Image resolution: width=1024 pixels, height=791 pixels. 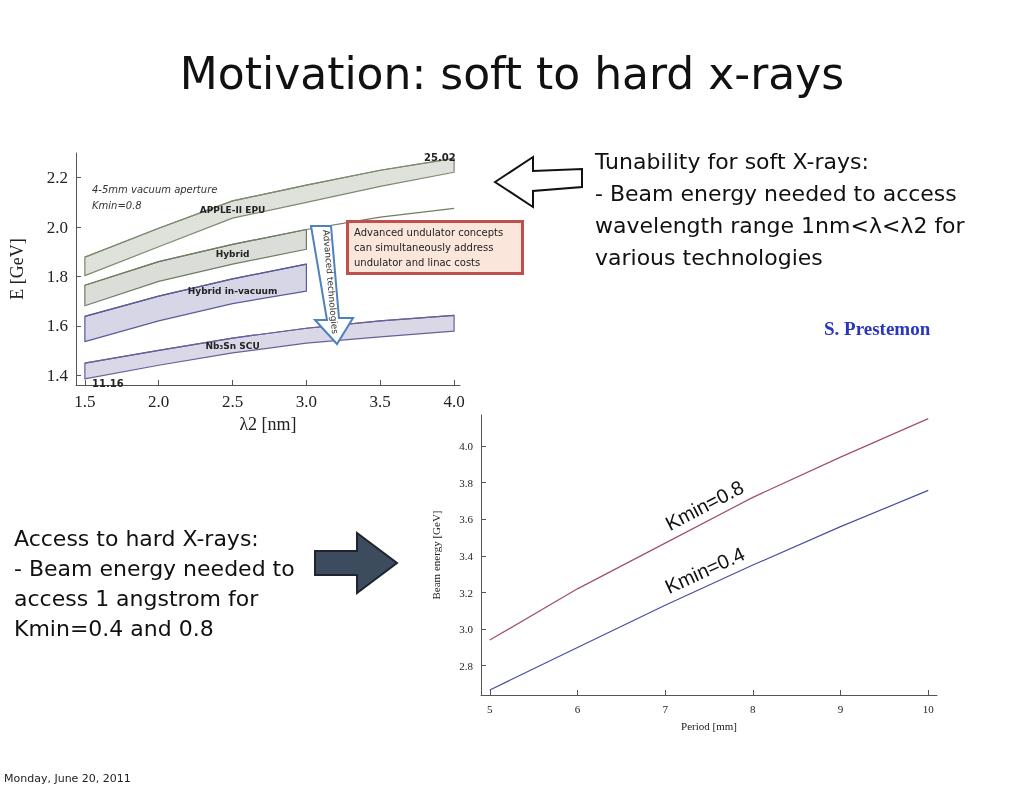 What do you see at coordinates (57, 227) in the screenshot?
I see `y-tick-label: 2.0` at bounding box center [57, 227].